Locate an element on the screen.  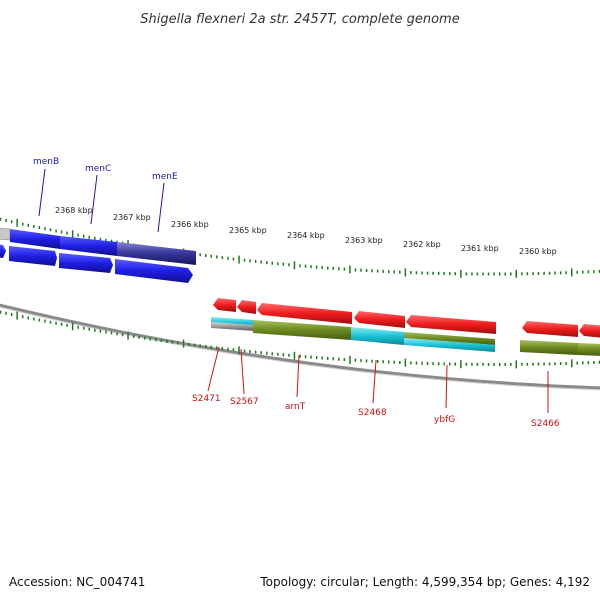
gene-label-S2468: S2468 is located at coordinates (372, 413).